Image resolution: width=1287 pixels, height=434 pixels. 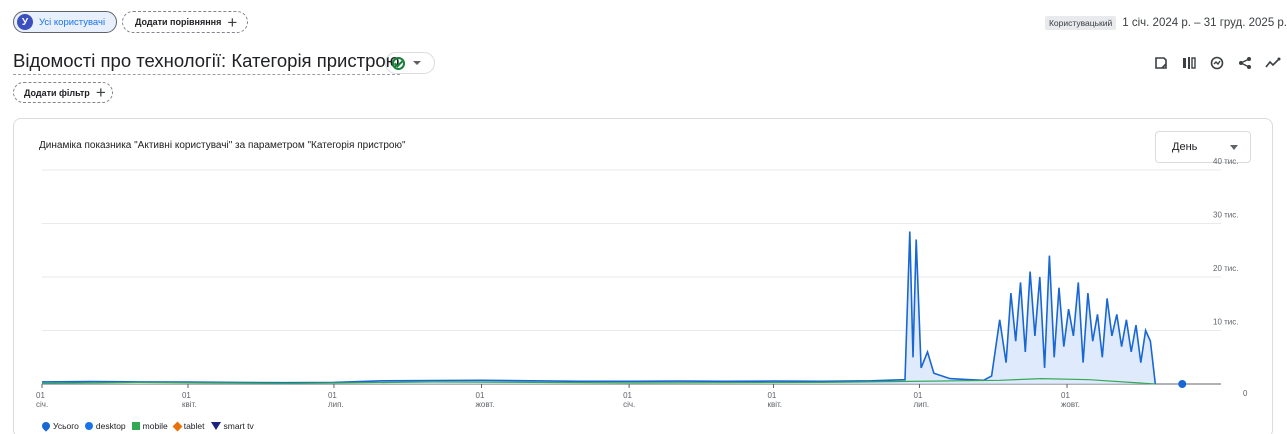 I want to click on pin-marker-icon, so click(x=46, y=426).